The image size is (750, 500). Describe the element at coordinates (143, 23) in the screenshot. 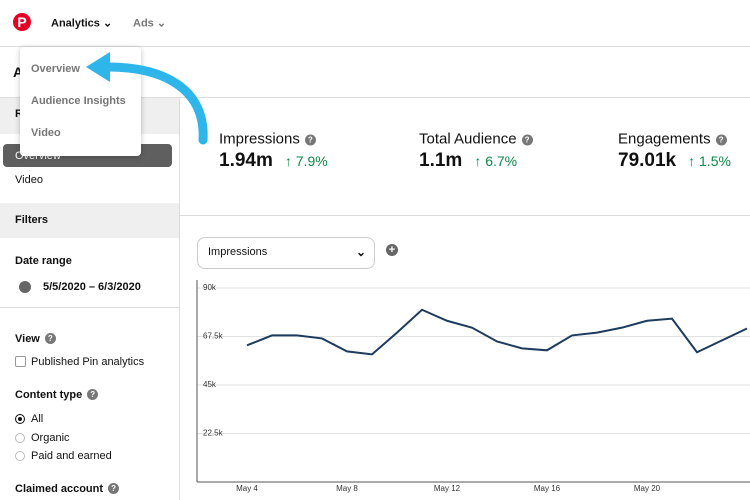

I see `nav-label: Ads` at that location.